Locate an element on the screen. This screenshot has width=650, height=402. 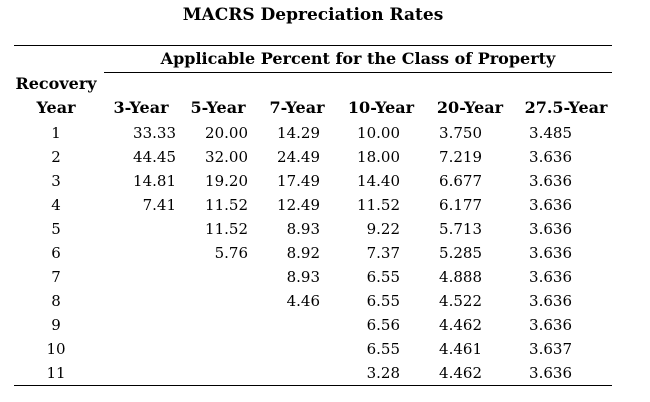
rate-27-5-year-cell: 3.485 is located at coordinates (550, 133).